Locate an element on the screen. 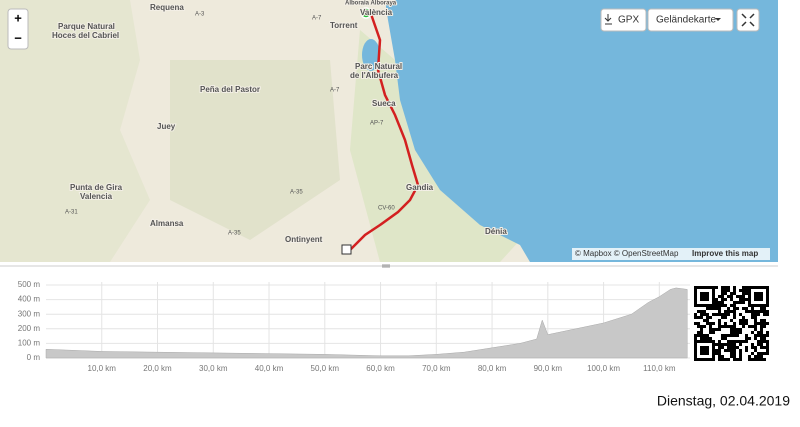 This screenshot has width=800, height=427. place: Requena is located at coordinates (167, 7).